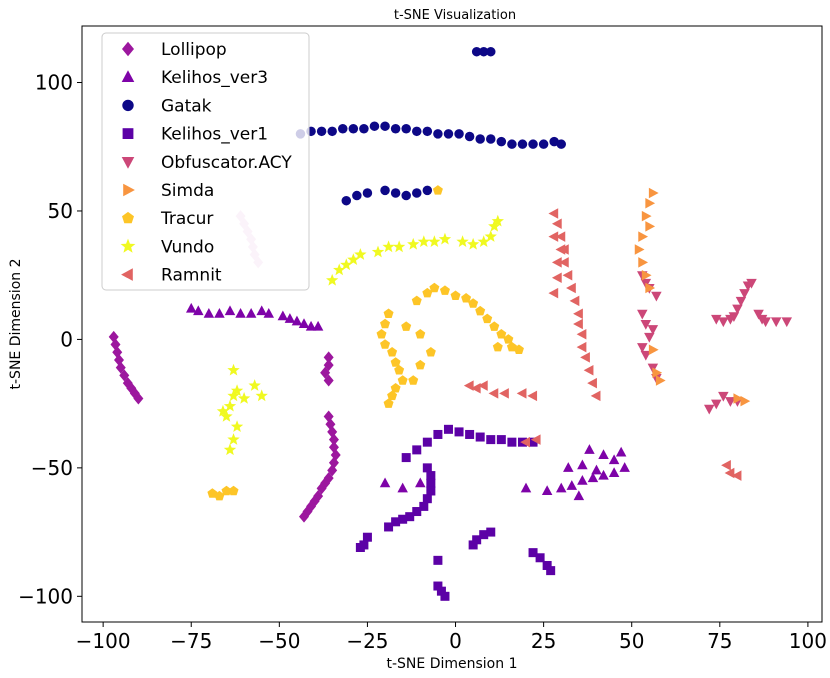 The height and width of the screenshot is (678, 830). What do you see at coordinates (186, 106) in the screenshot?
I see `legend-label: Gatak` at bounding box center [186, 106].